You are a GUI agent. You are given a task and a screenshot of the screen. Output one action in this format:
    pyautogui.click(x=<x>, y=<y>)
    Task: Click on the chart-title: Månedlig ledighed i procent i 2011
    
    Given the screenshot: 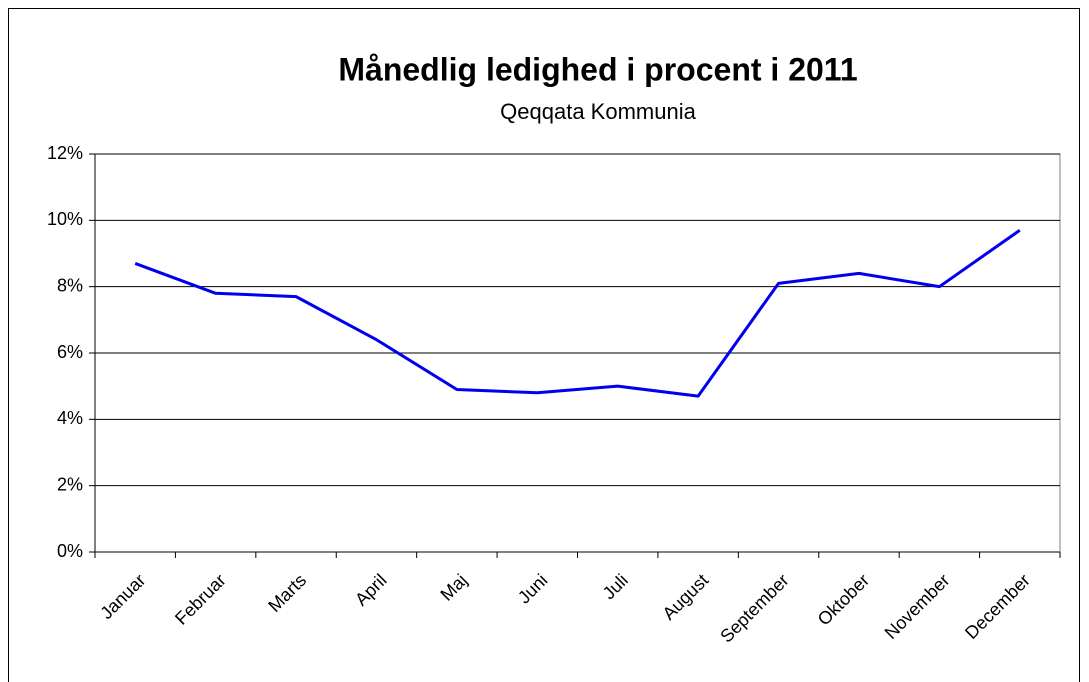 What is the action you would take?
    pyautogui.click(x=597, y=69)
    